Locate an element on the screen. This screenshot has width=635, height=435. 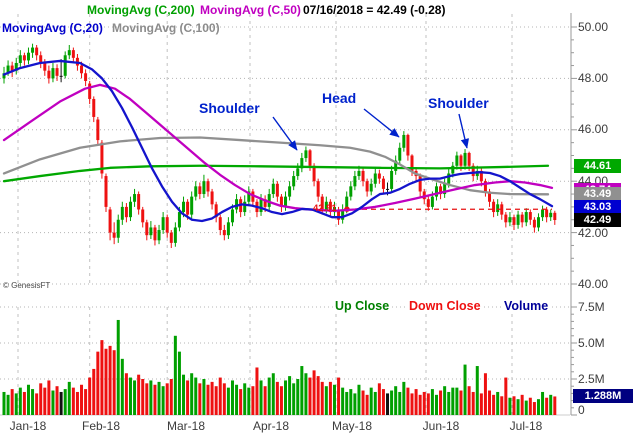
month-label-may: May-18 is located at coordinates (351, 426).